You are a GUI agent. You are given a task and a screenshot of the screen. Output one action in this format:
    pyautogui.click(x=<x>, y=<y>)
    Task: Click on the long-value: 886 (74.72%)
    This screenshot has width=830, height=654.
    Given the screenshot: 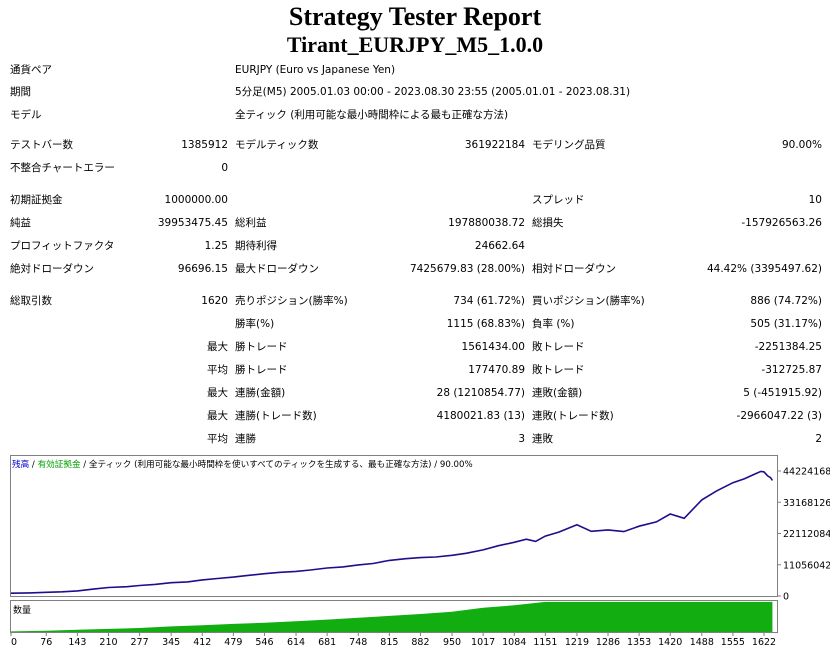 What is the action you would take?
    pyautogui.click(x=786, y=301)
    